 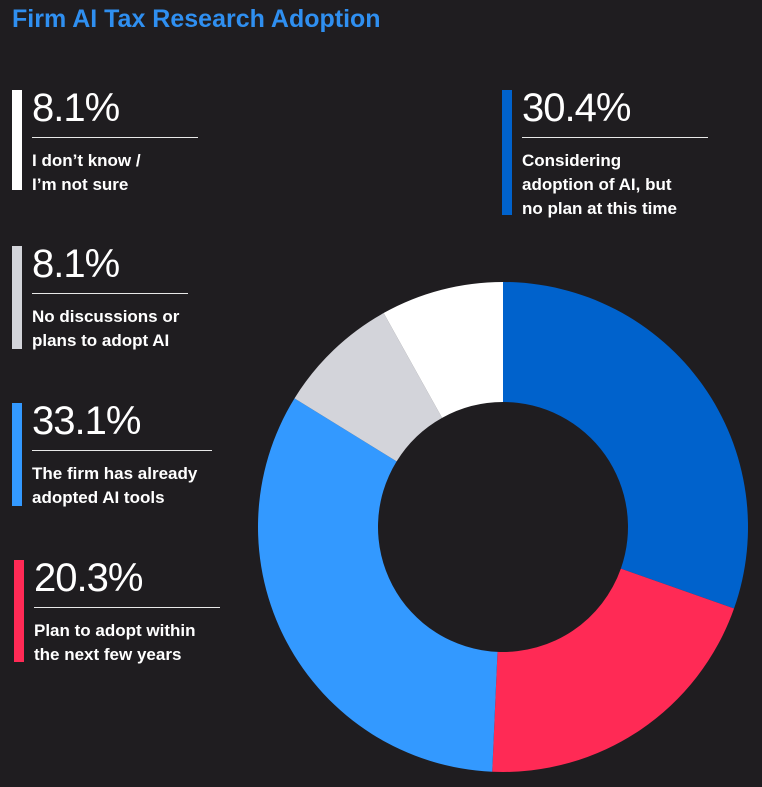 I want to click on legend-label-adopted: The firm has already adopted AI tools, so click(x=114, y=486).